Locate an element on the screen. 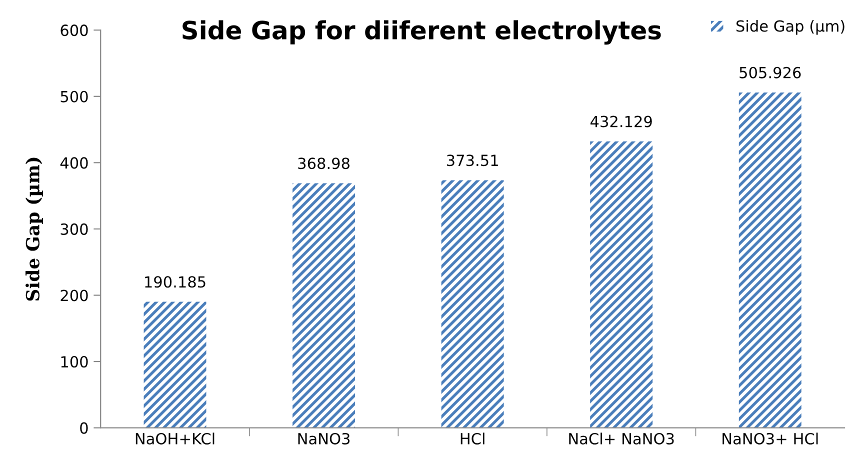  x-tick-label: NaOH+KCl is located at coordinates (175, 438).